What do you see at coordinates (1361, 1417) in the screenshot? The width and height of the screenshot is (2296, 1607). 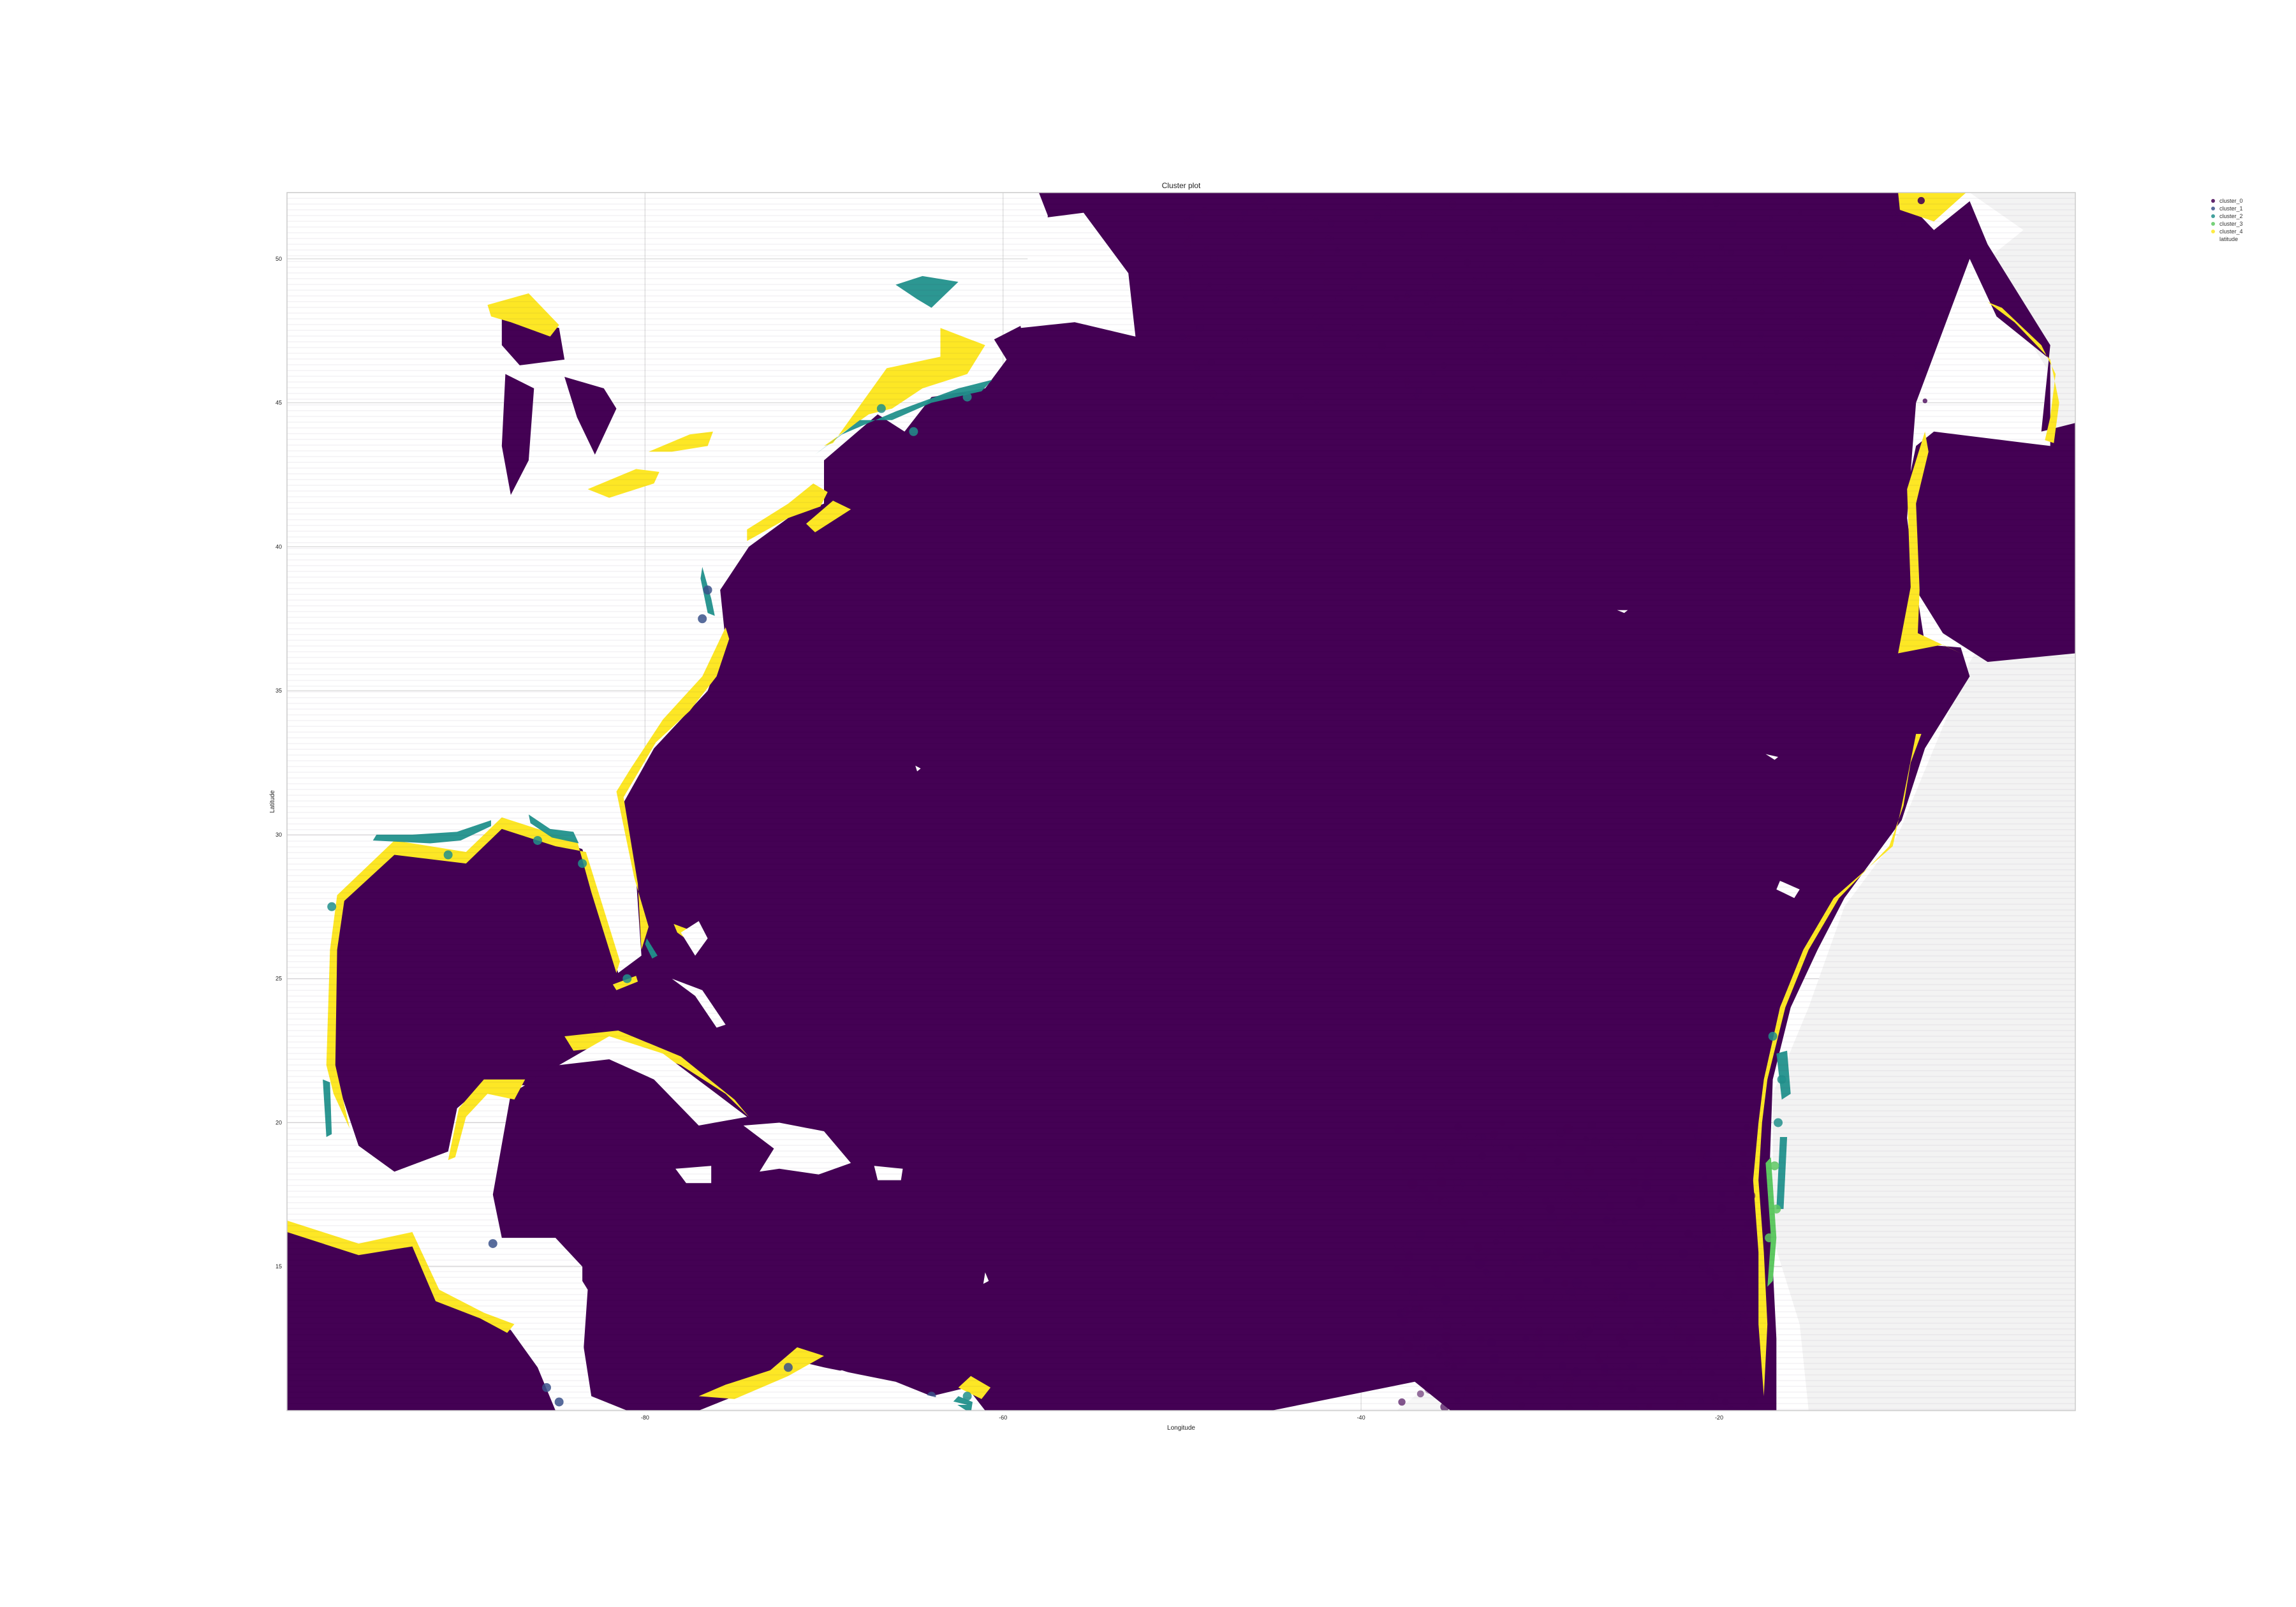 I see `x-tick-label: -40` at bounding box center [1361, 1417].